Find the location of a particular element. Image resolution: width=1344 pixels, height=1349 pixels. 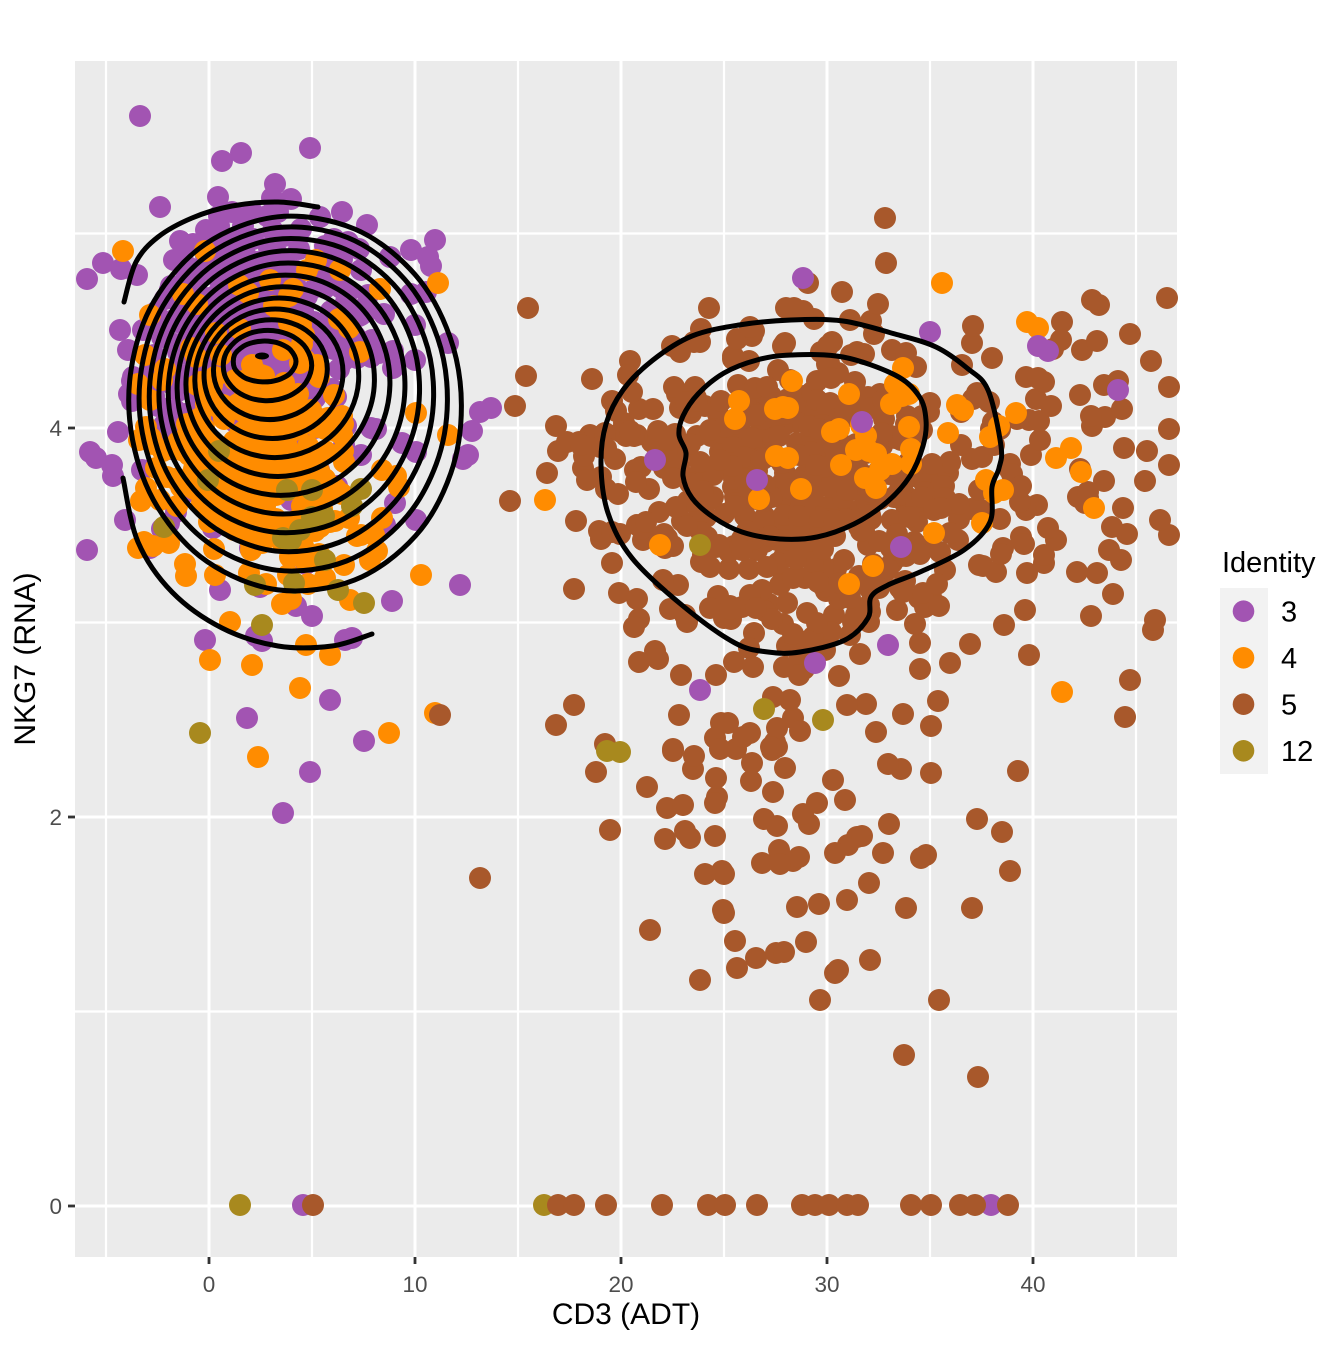

svg-text: 20 is located at coordinates (620, 1284).